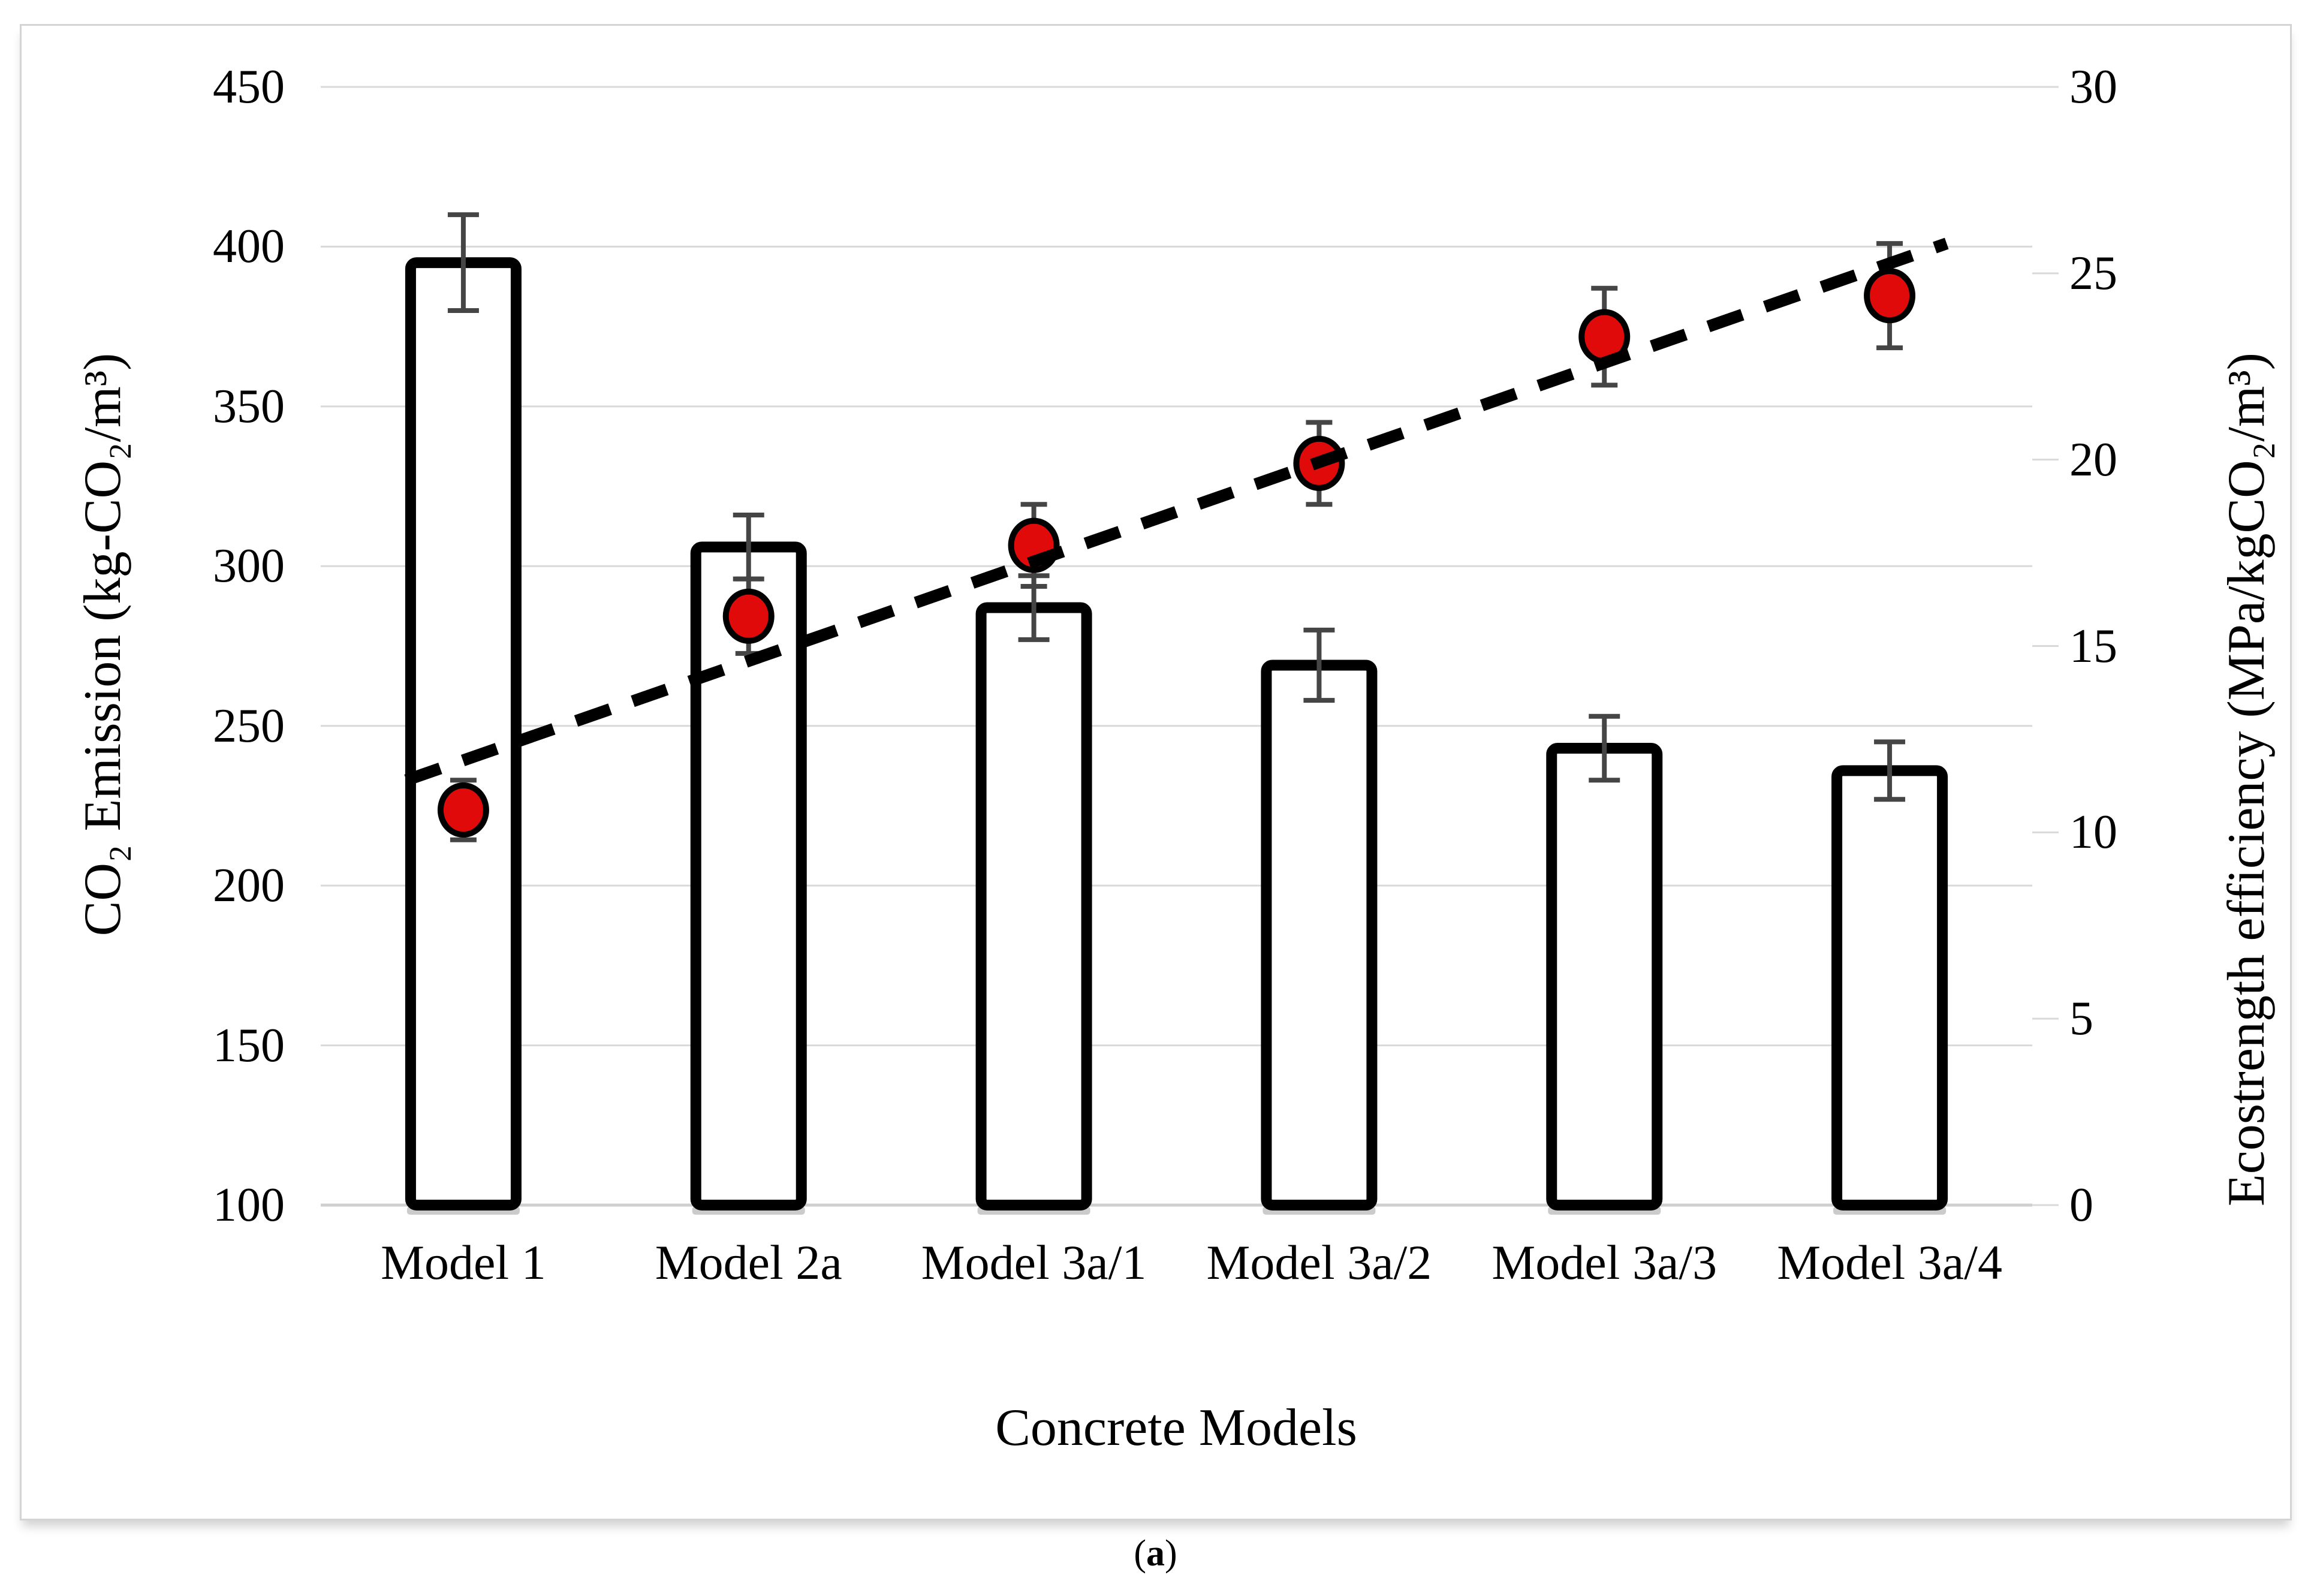 Image resolution: width=2311 pixels, height=1596 pixels. What do you see at coordinates (2093, 646) in the screenshot?
I see `right-axis-tick-label: 15` at bounding box center [2093, 646].